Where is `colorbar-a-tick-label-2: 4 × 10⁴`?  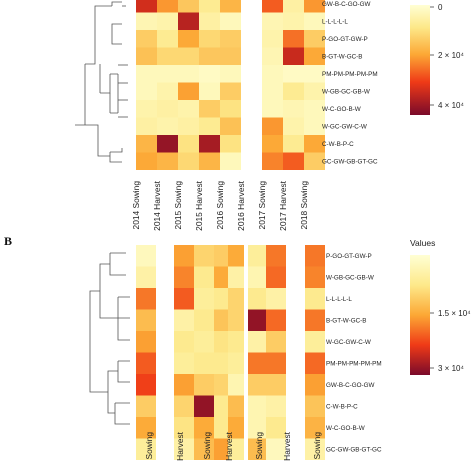
colorbar-a-tick-label-2: 4 × 10⁴ is located at coordinates (451, 105).